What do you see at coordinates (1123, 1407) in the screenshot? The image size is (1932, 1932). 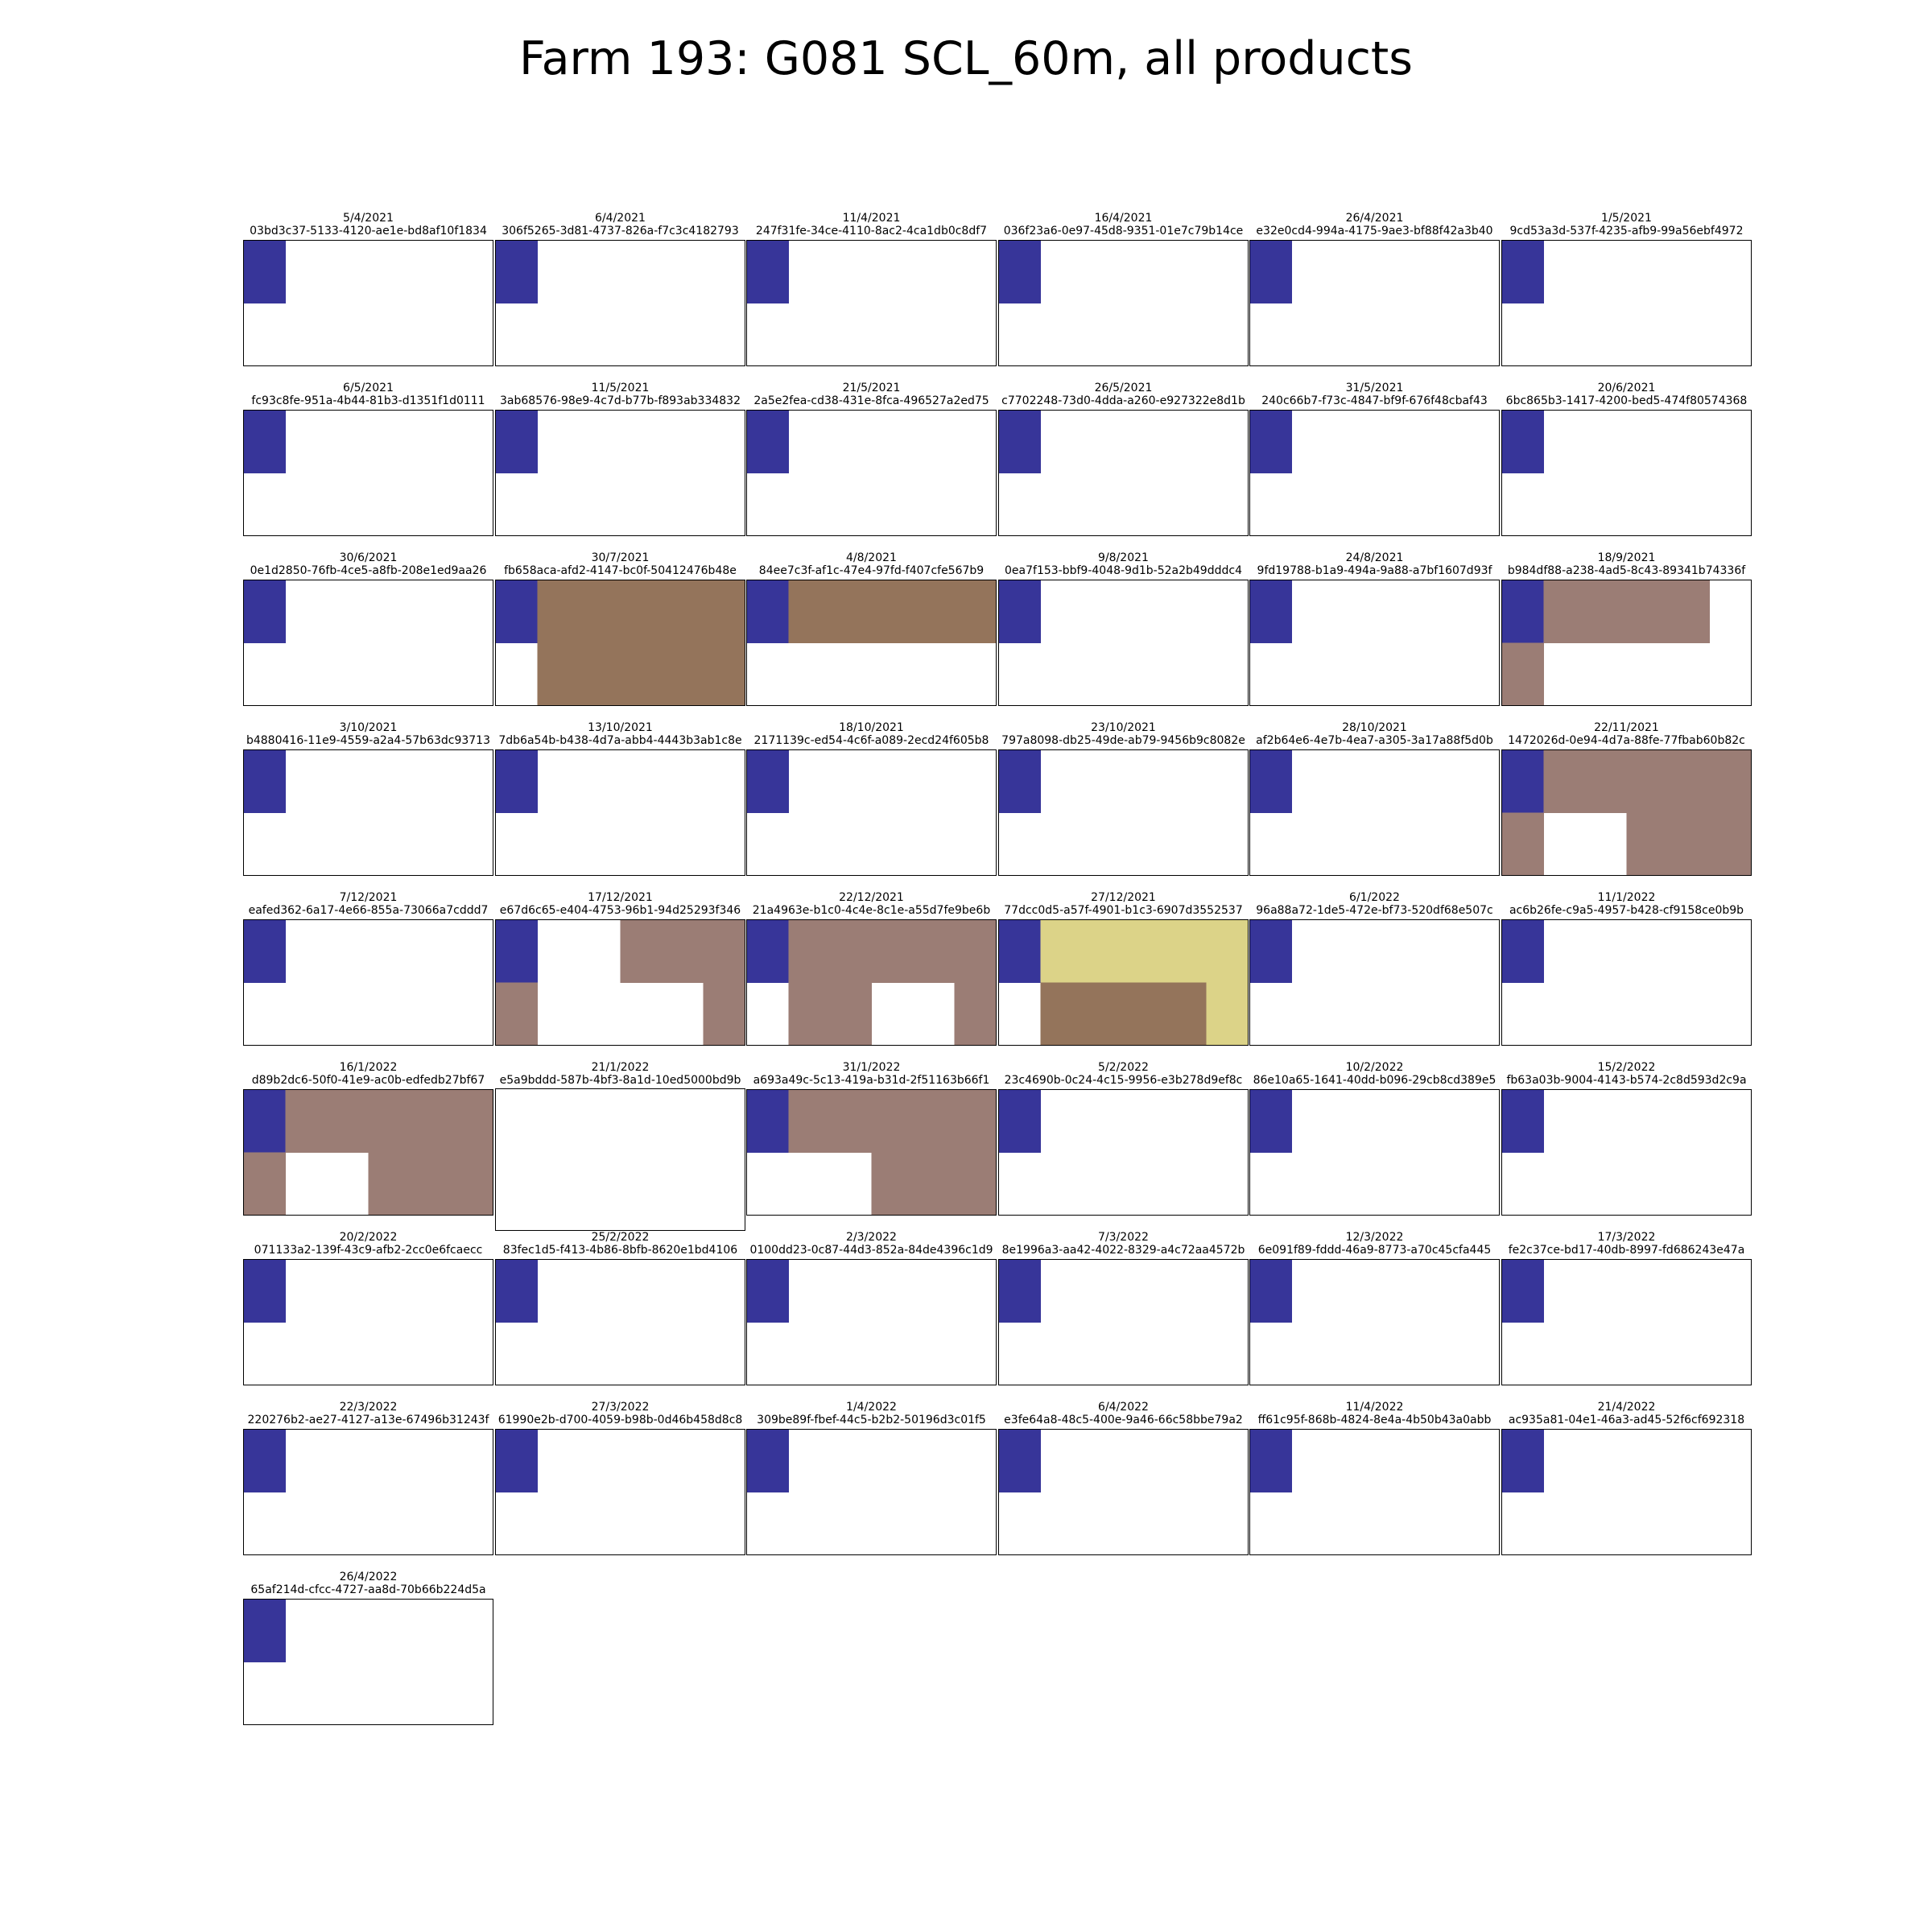 I see `panel-date: 6/4/2022` at bounding box center [1123, 1407].